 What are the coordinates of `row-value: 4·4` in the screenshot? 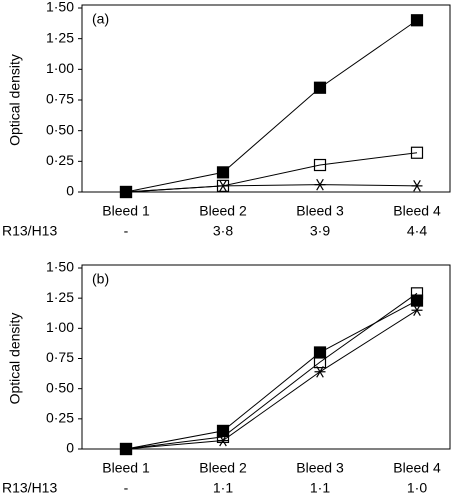 It's located at (417, 231).